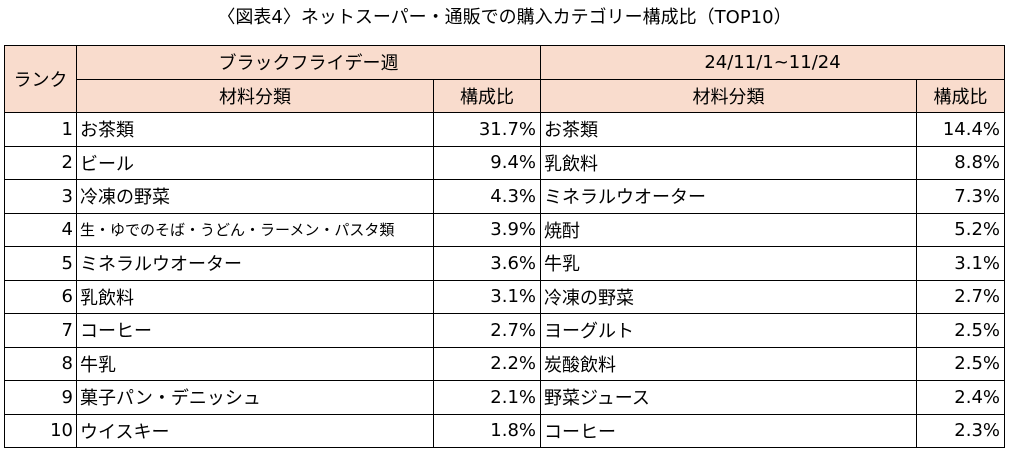 Image resolution: width=1009 pixels, height=455 pixels. Describe the element at coordinates (40, 79) in the screenshot. I see `rank-header: ランク` at that location.